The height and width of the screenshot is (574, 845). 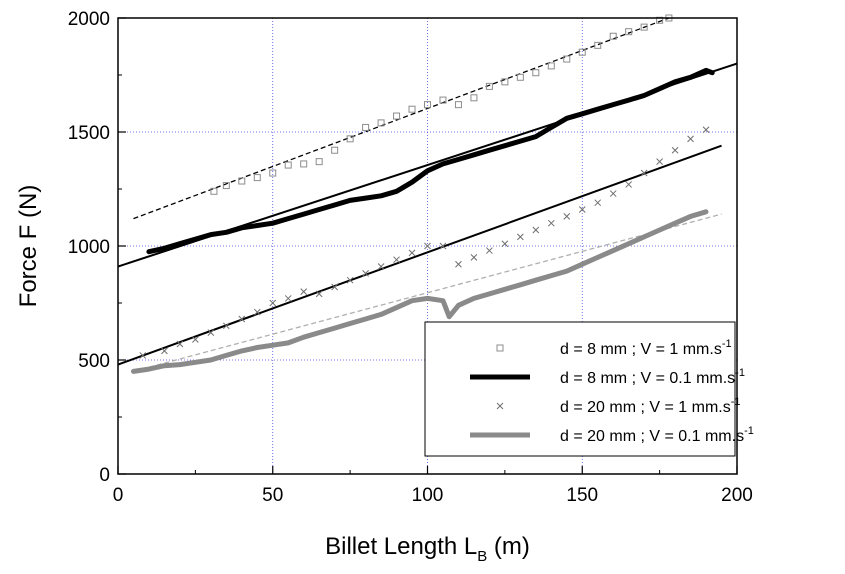 What do you see at coordinates (89, 19) in the screenshot?
I see `y-tick-label: 2000` at bounding box center [89, 19].